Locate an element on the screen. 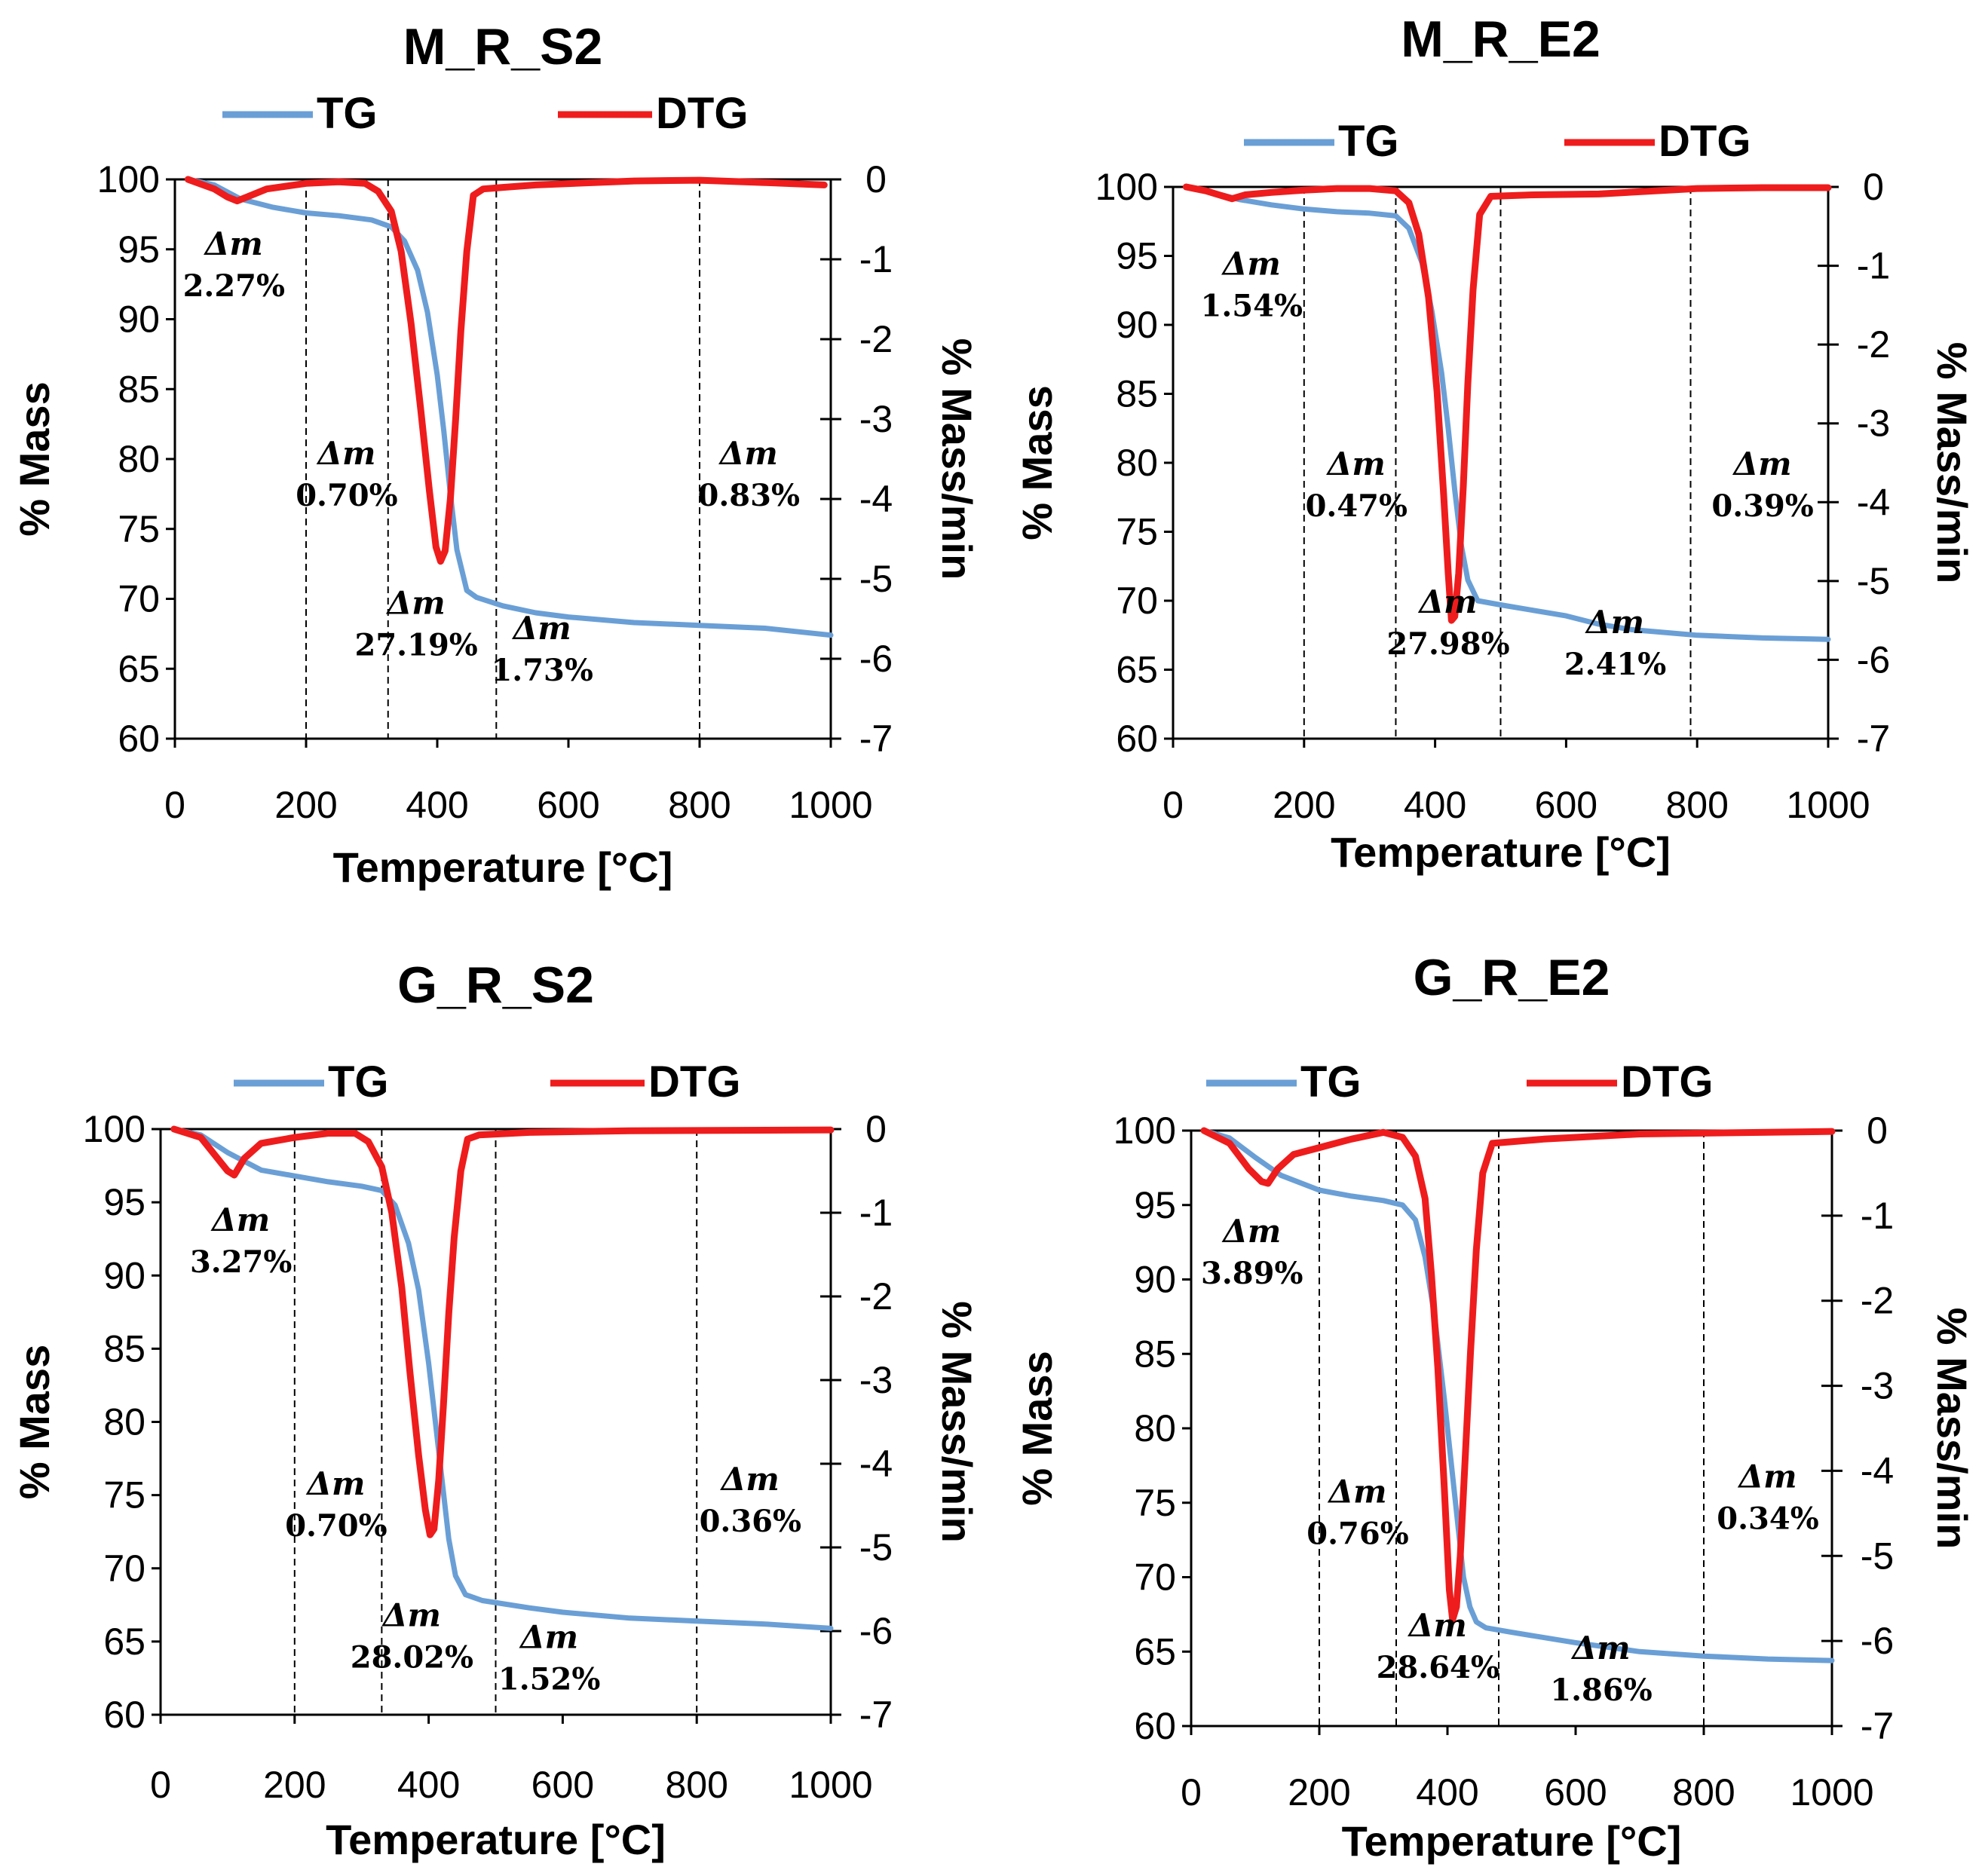  delta-m-value: 0.83% is located at coordinates (749, 495).